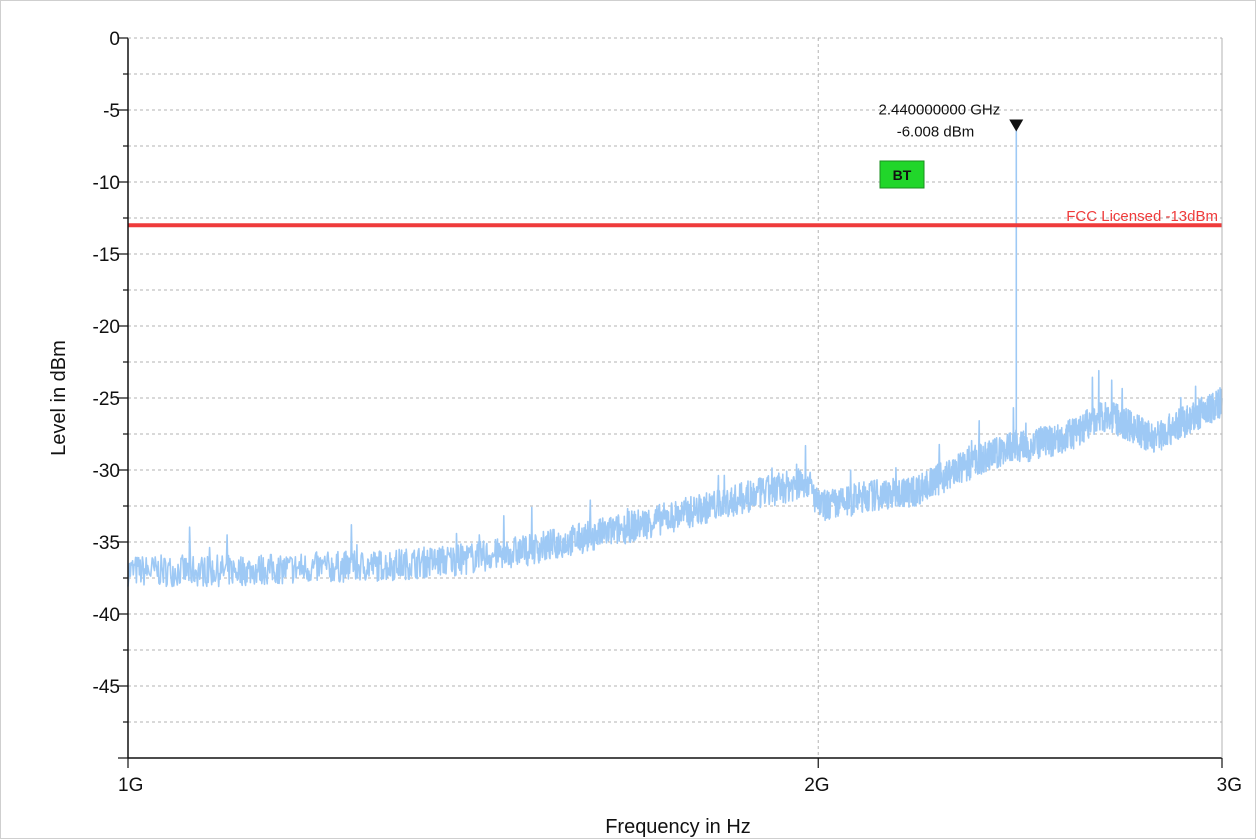  Describe the element at coordinates (816, 785) in the screenshot. I see `x-tick-label: 2G` at that location.